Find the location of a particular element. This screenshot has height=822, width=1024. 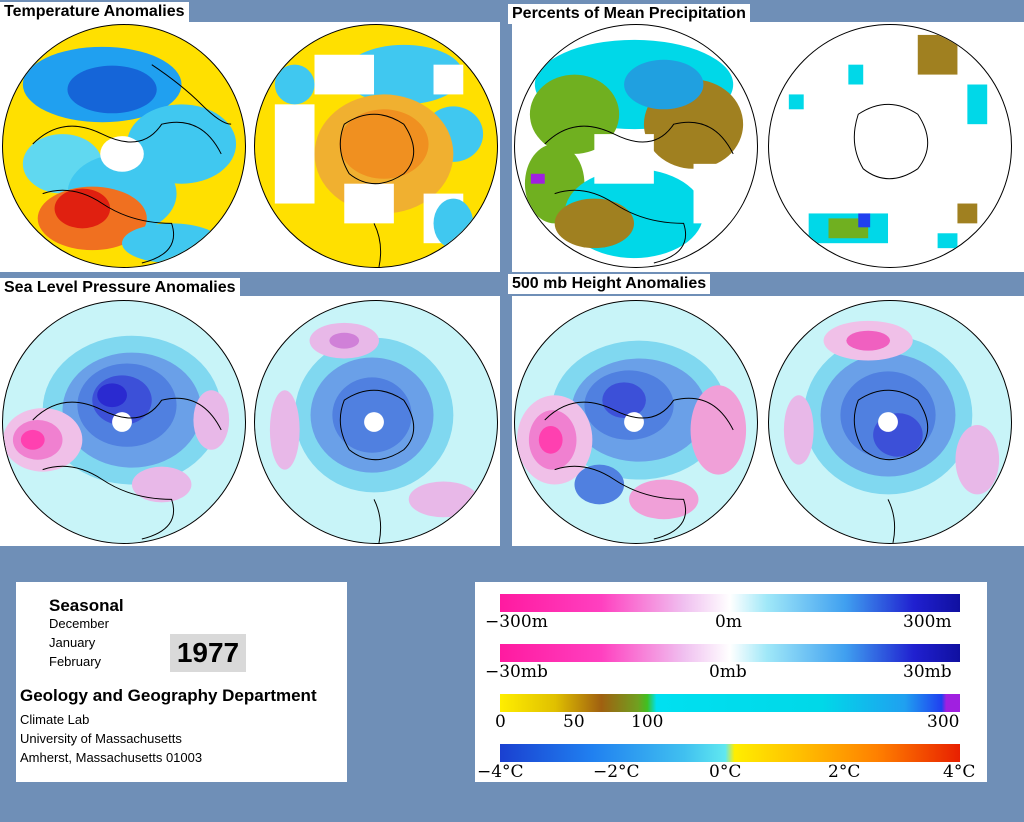

height-tick: −300m is located at coordinates (516, 622).